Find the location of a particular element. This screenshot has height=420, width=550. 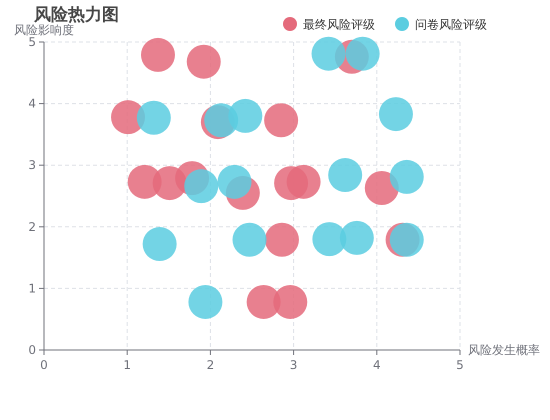

y-tick-label: 1 is located at coordinates (32, 288).